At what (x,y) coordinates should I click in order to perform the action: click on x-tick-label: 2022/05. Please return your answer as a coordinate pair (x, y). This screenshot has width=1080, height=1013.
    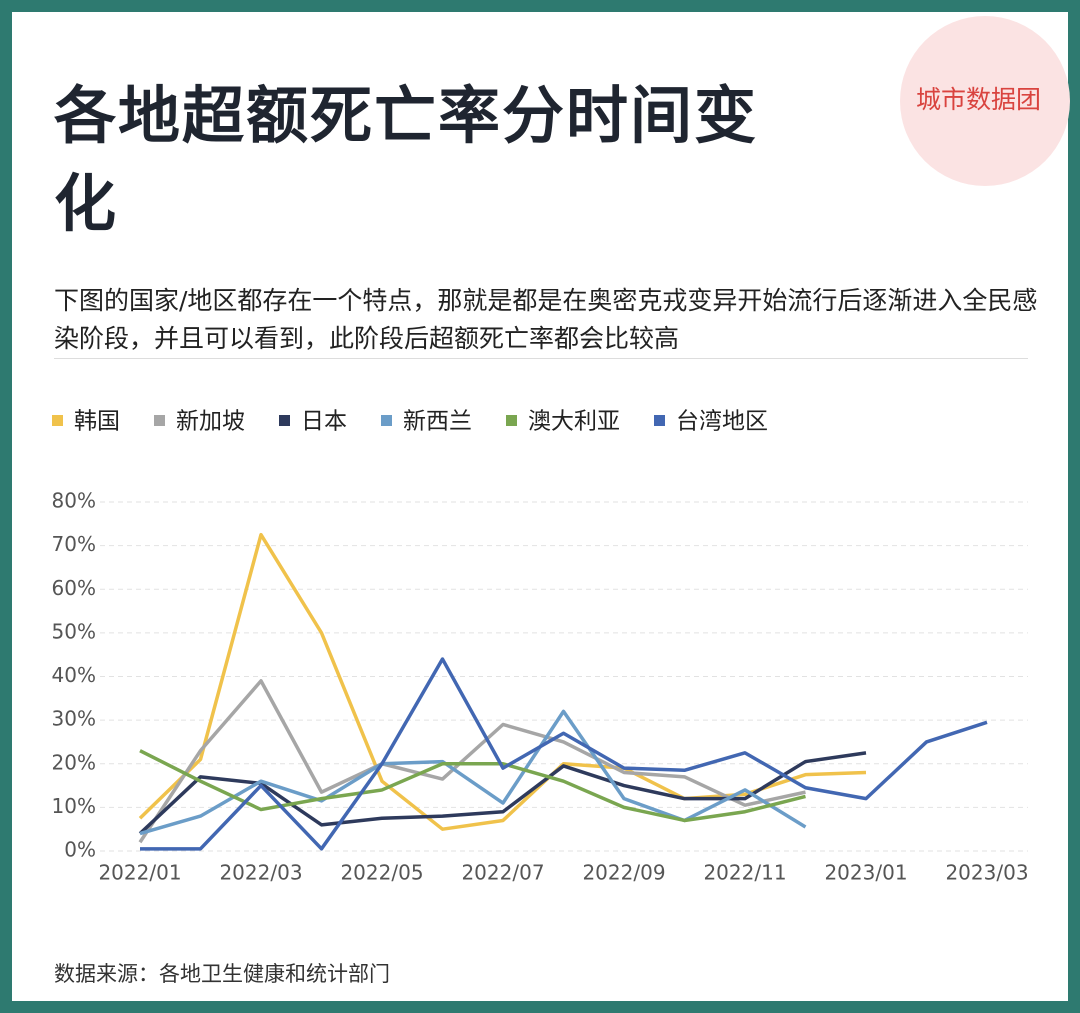
    Looking at the image, I should click on (381, 873).